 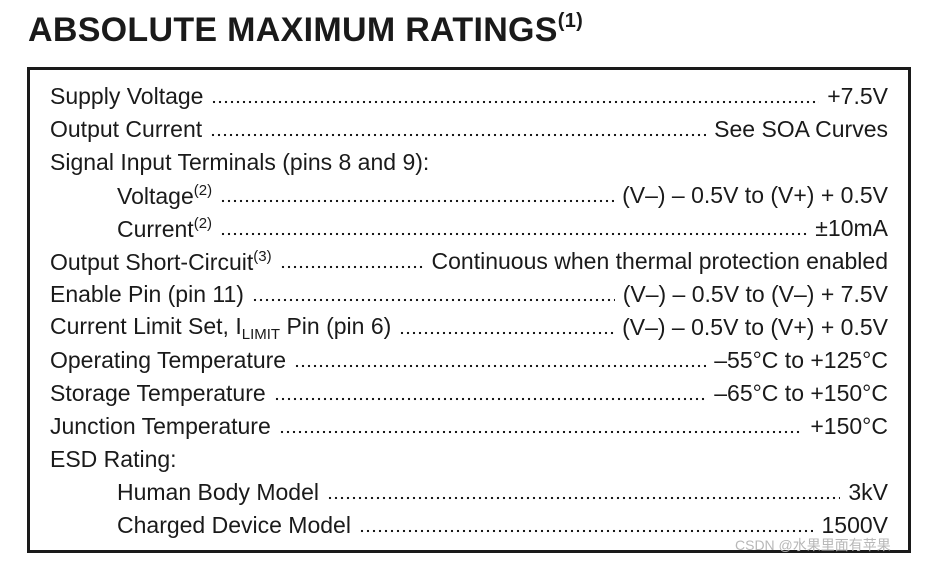 What do you see at coordinates (469, 459) in the screenshot?
I see `rating-row: ESD Rating:` at bounding box center [469, 459].